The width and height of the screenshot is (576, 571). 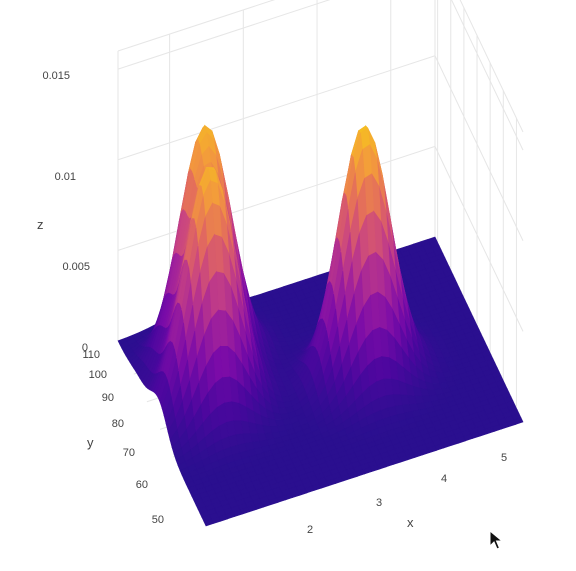 I want to click on x-tick-label: 2, so click(x=310, y=530).